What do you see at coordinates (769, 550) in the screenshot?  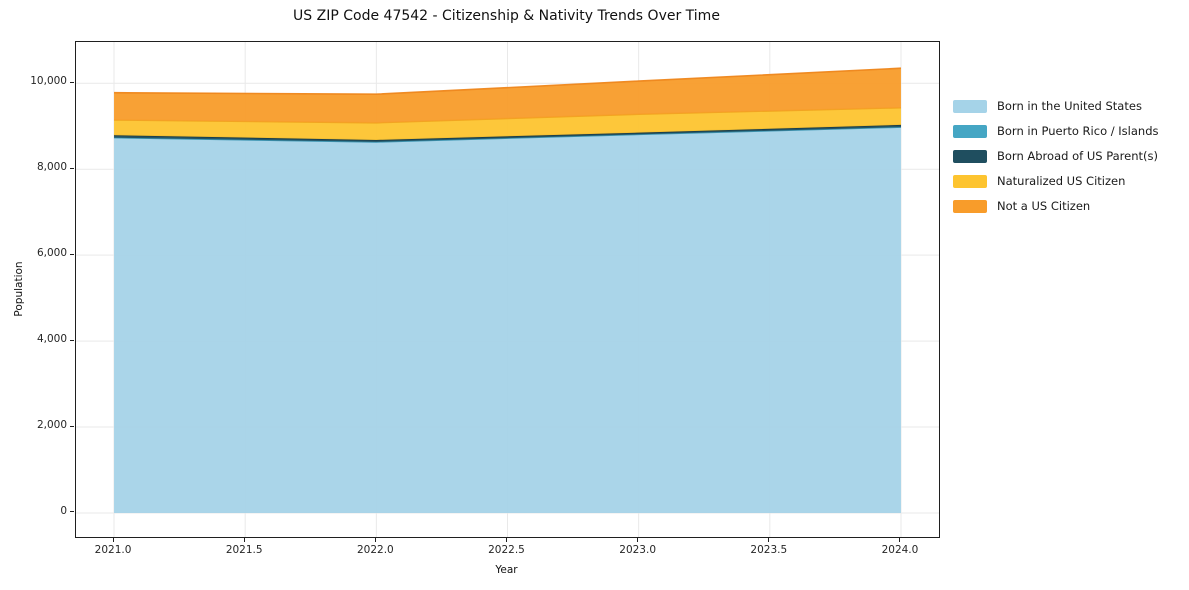 I see `x-tick-label: 2023.5` at bounding box center [769, 550].